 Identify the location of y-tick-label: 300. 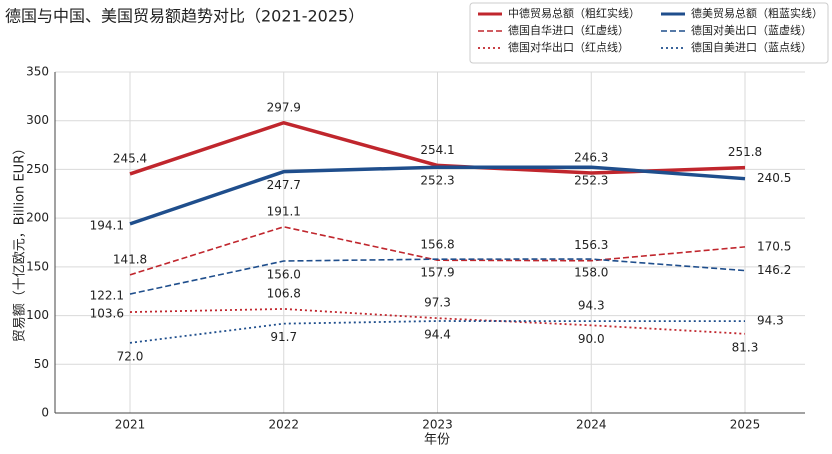
(37, 120).